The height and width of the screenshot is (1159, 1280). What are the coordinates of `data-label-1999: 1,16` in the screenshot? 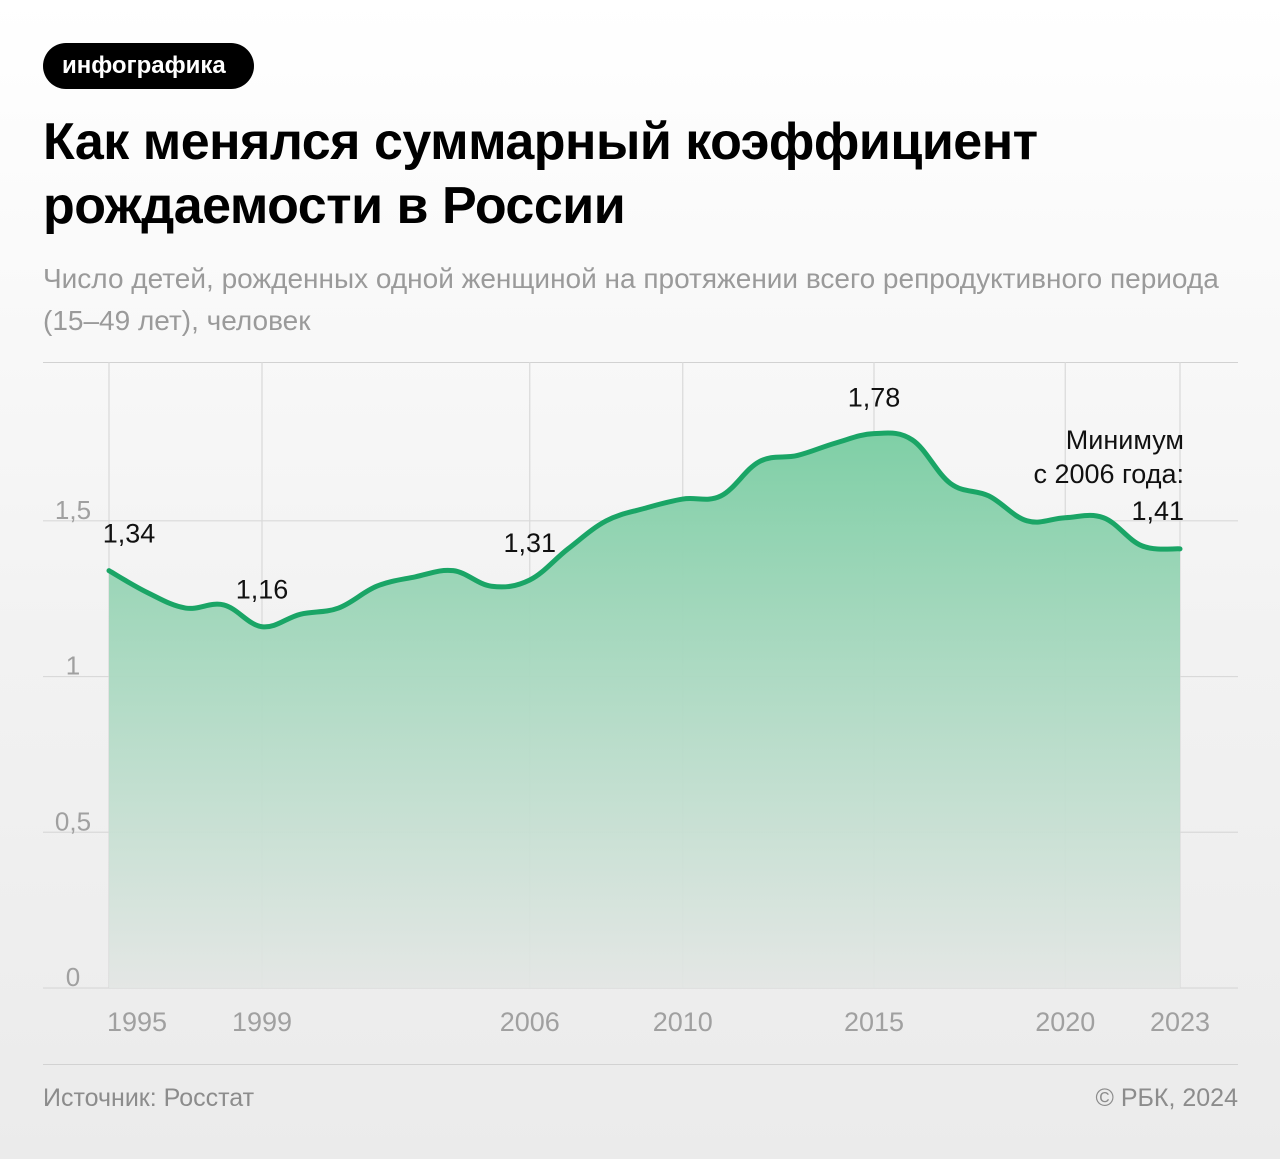 It's located at (262, 590).